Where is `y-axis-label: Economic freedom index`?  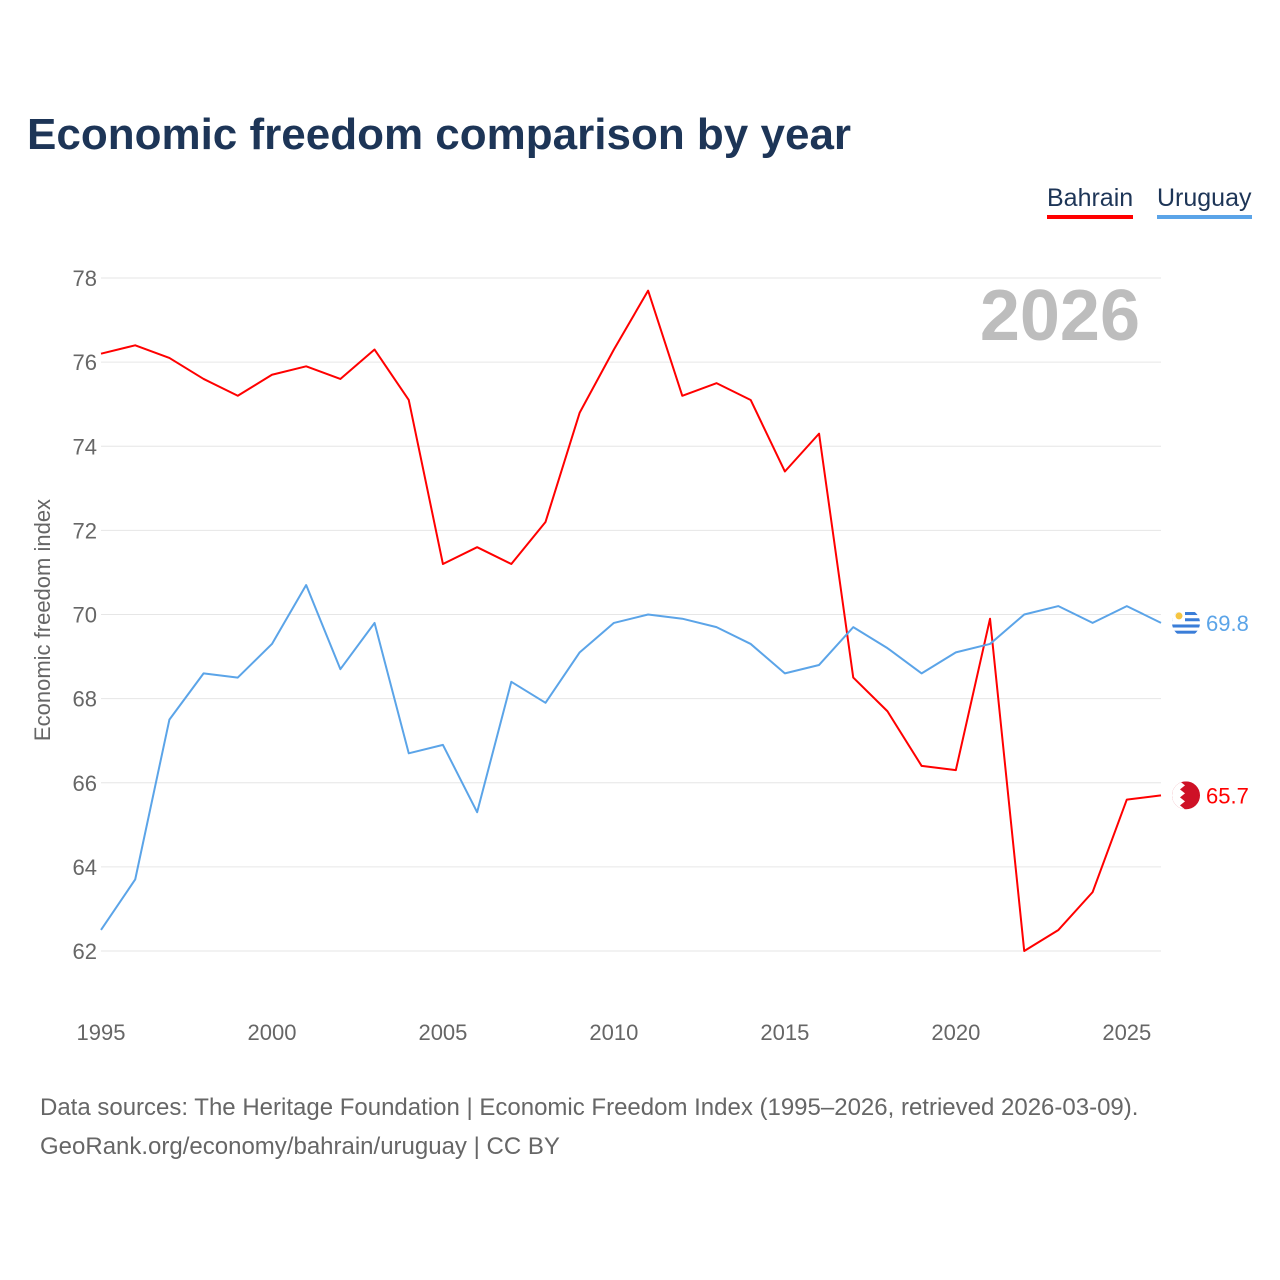 y-axis-label: Economic freedom index is located at coordinates (42, 620).